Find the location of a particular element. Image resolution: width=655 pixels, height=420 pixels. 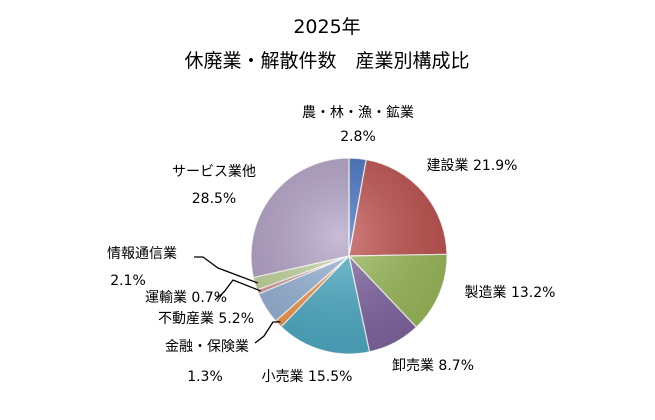

slice-label-6: 金融・保険業 is located at coordinates (207, 347).